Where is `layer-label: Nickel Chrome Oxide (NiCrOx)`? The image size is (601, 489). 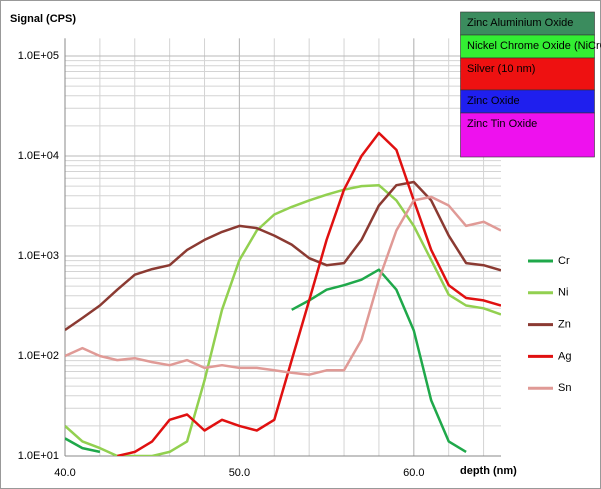
layer-label: Nickel Chrome Oxide (NiCrOx) is located at coordinates (534, 46).